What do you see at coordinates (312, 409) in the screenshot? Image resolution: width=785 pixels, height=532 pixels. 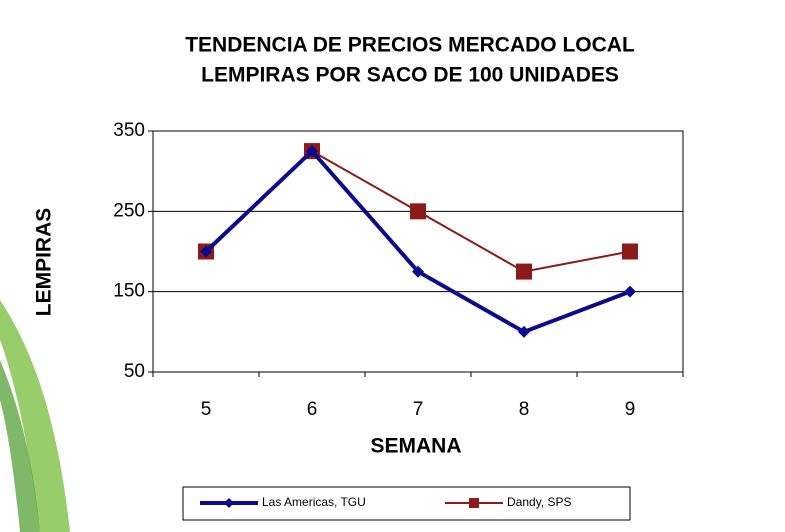 I see `x-tick-label: 6` at bounding box center [312, 409].